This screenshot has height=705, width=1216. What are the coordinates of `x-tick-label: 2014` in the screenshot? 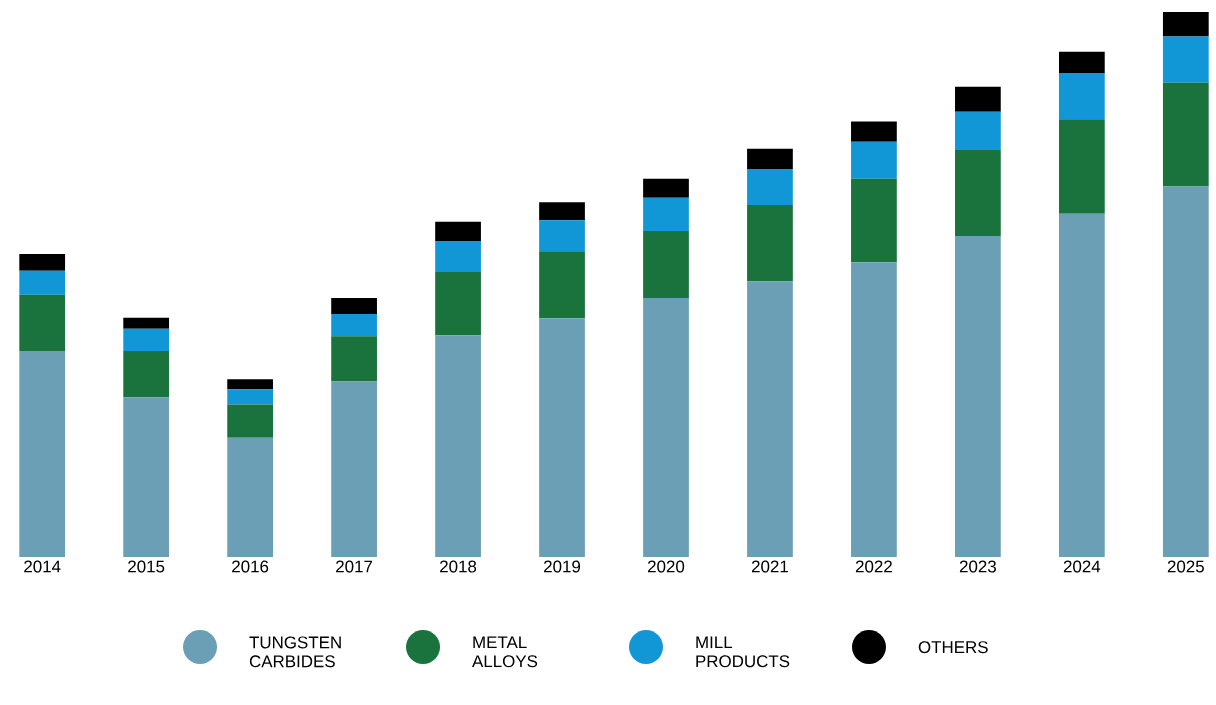 It's located at (42, 566).